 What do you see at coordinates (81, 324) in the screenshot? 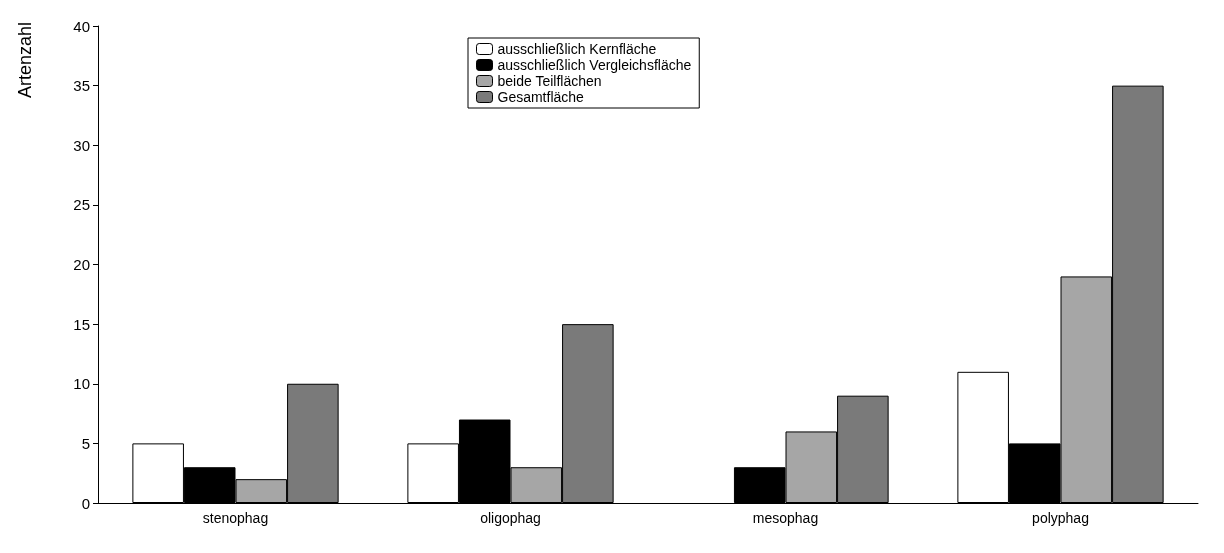
I see `y-tick-label: 15` at bounding box center [81, 324].